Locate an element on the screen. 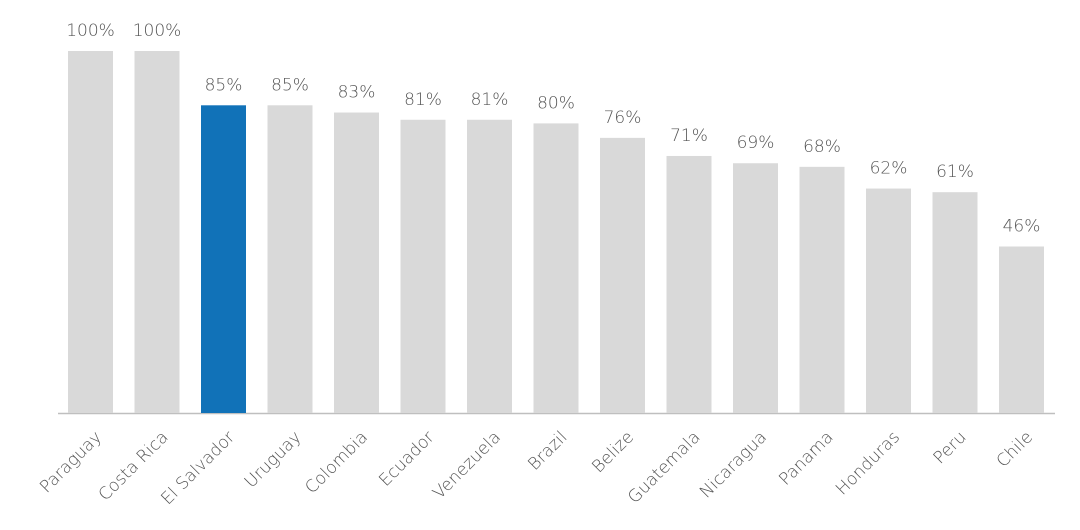  value-label: 69% is located at coordinates (756, 143).